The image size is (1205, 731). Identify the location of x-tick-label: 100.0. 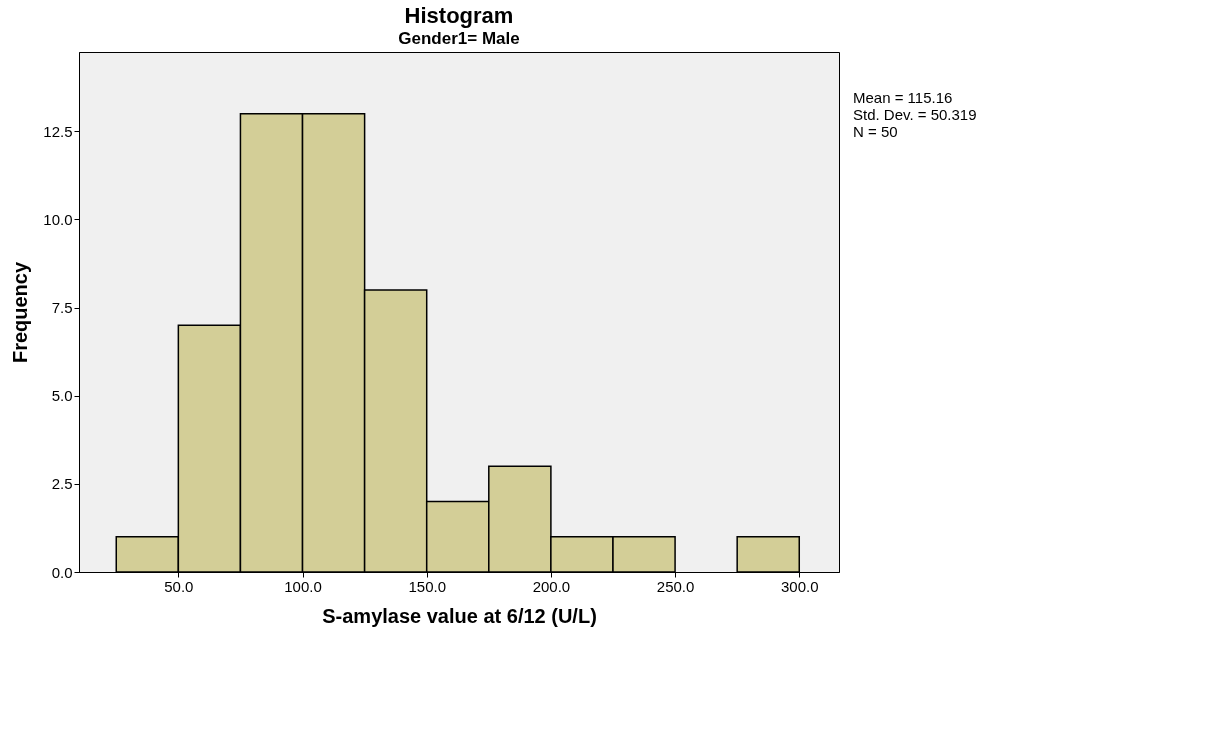
(303, 586).